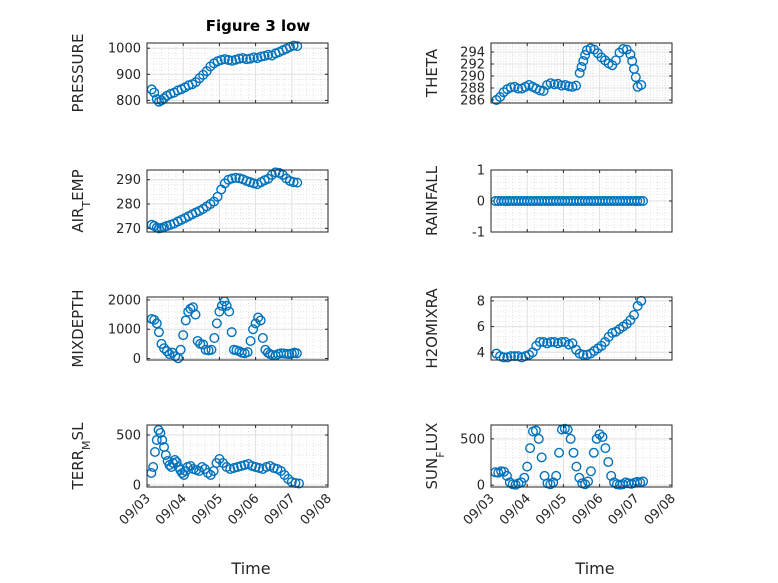 The image size is (778, 583). What do you see at coordinates (258, 26) in the screenshot?
I see `figure-title: Figure 3 low` at bounding box center [258, 26].